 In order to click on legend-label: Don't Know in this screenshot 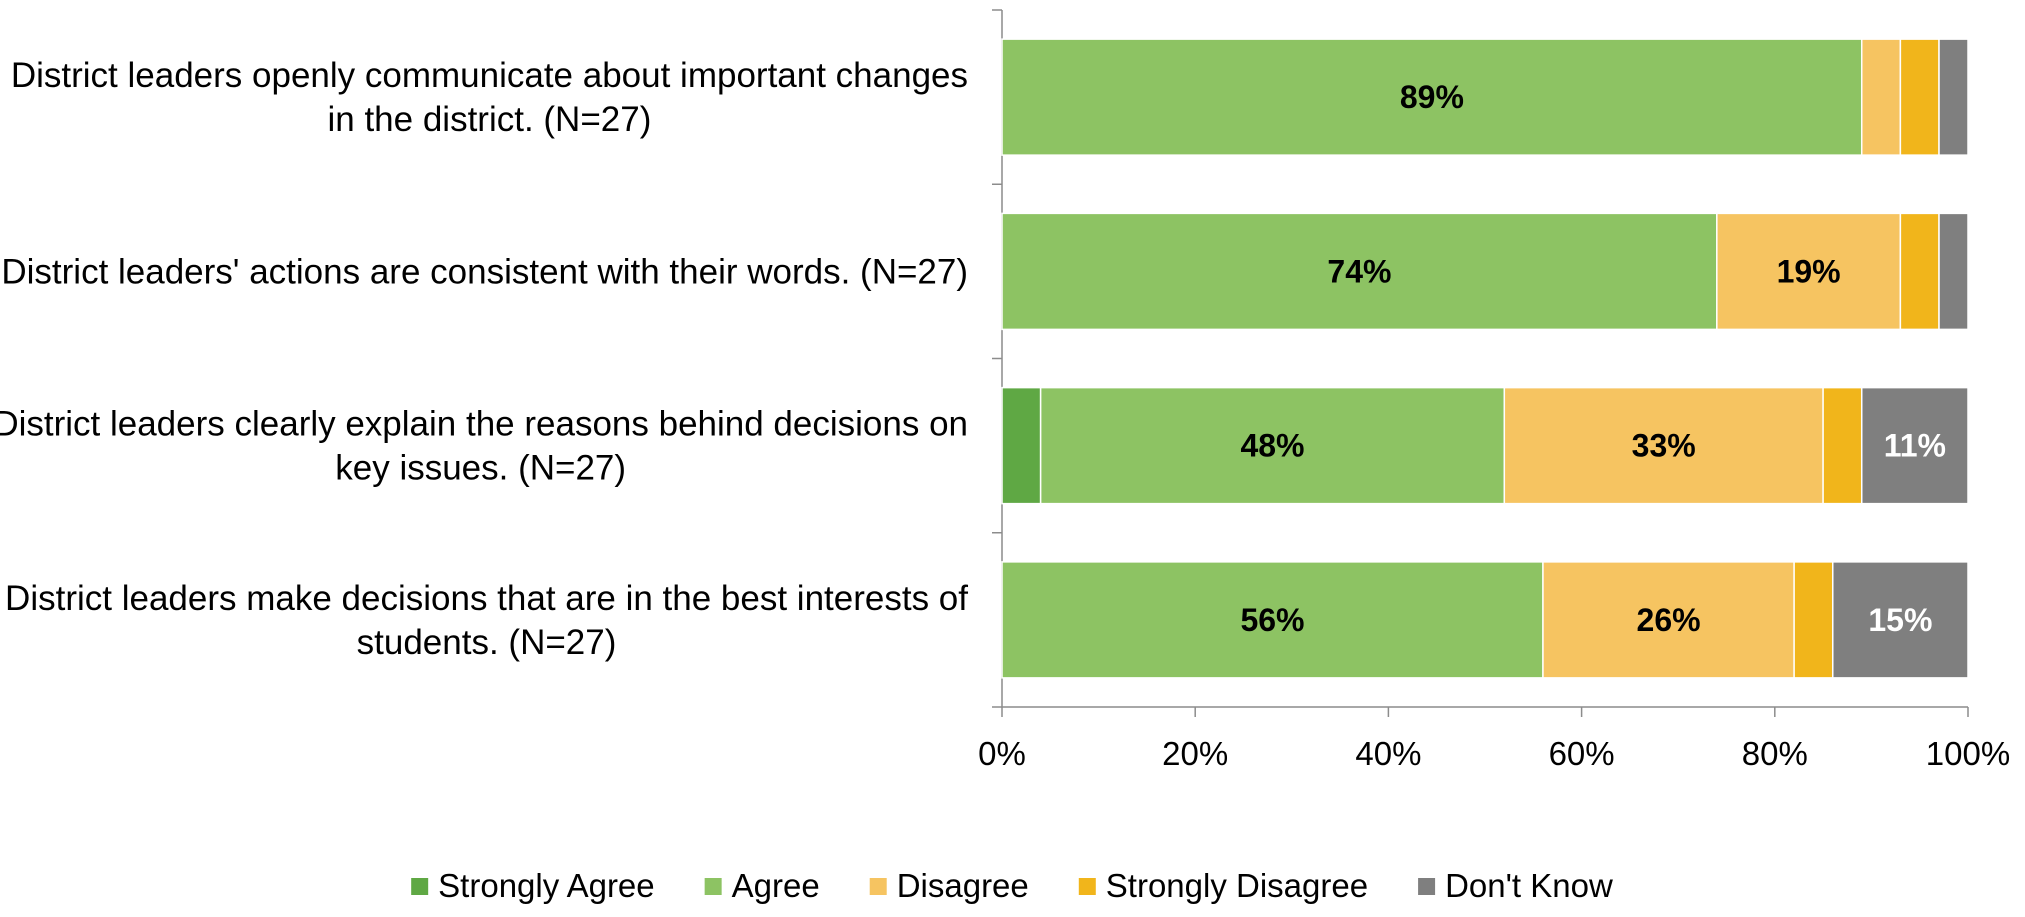, I will do `click(1529, 885)`.